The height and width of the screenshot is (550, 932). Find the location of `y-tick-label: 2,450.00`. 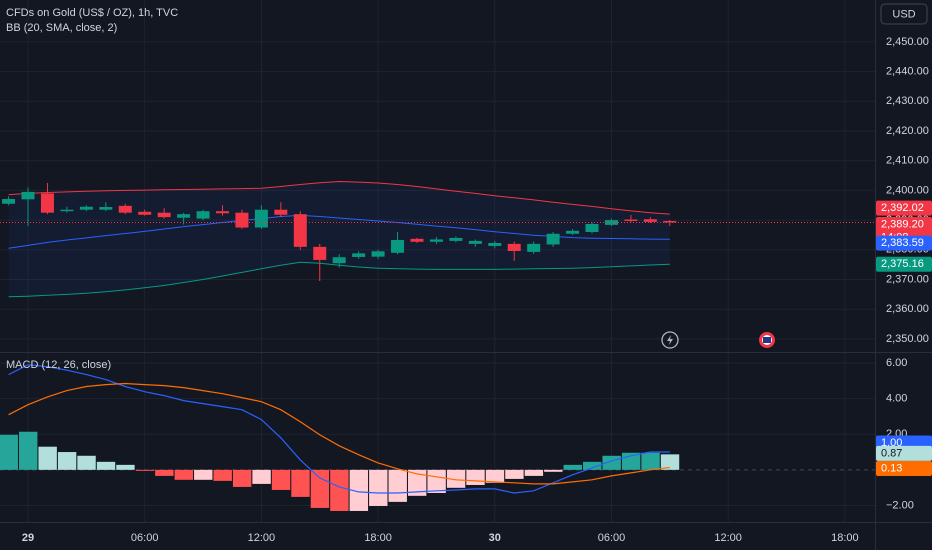

y-tick-label: 2,450.00 is located at coordinates (907, 42).